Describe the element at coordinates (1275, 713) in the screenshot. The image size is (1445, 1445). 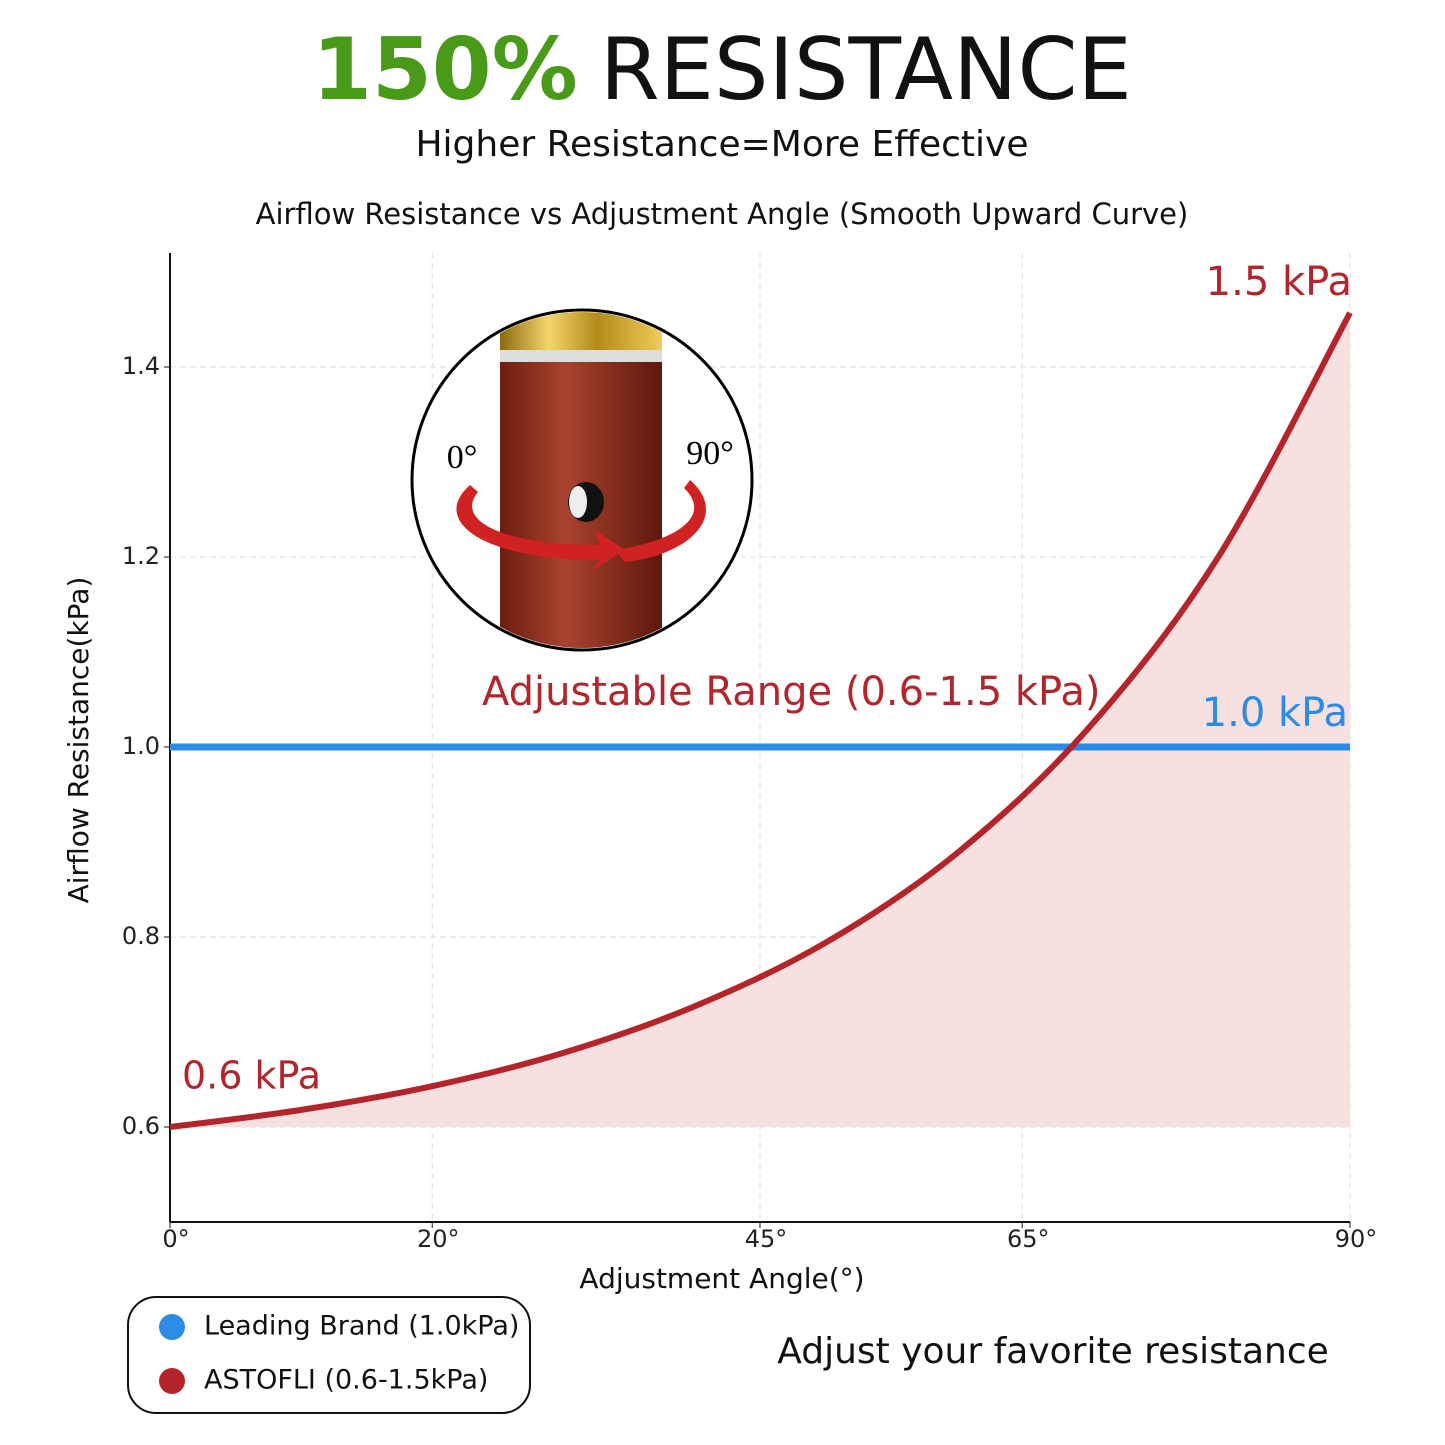
I see `annotation: 1.0 kPa` at that location.